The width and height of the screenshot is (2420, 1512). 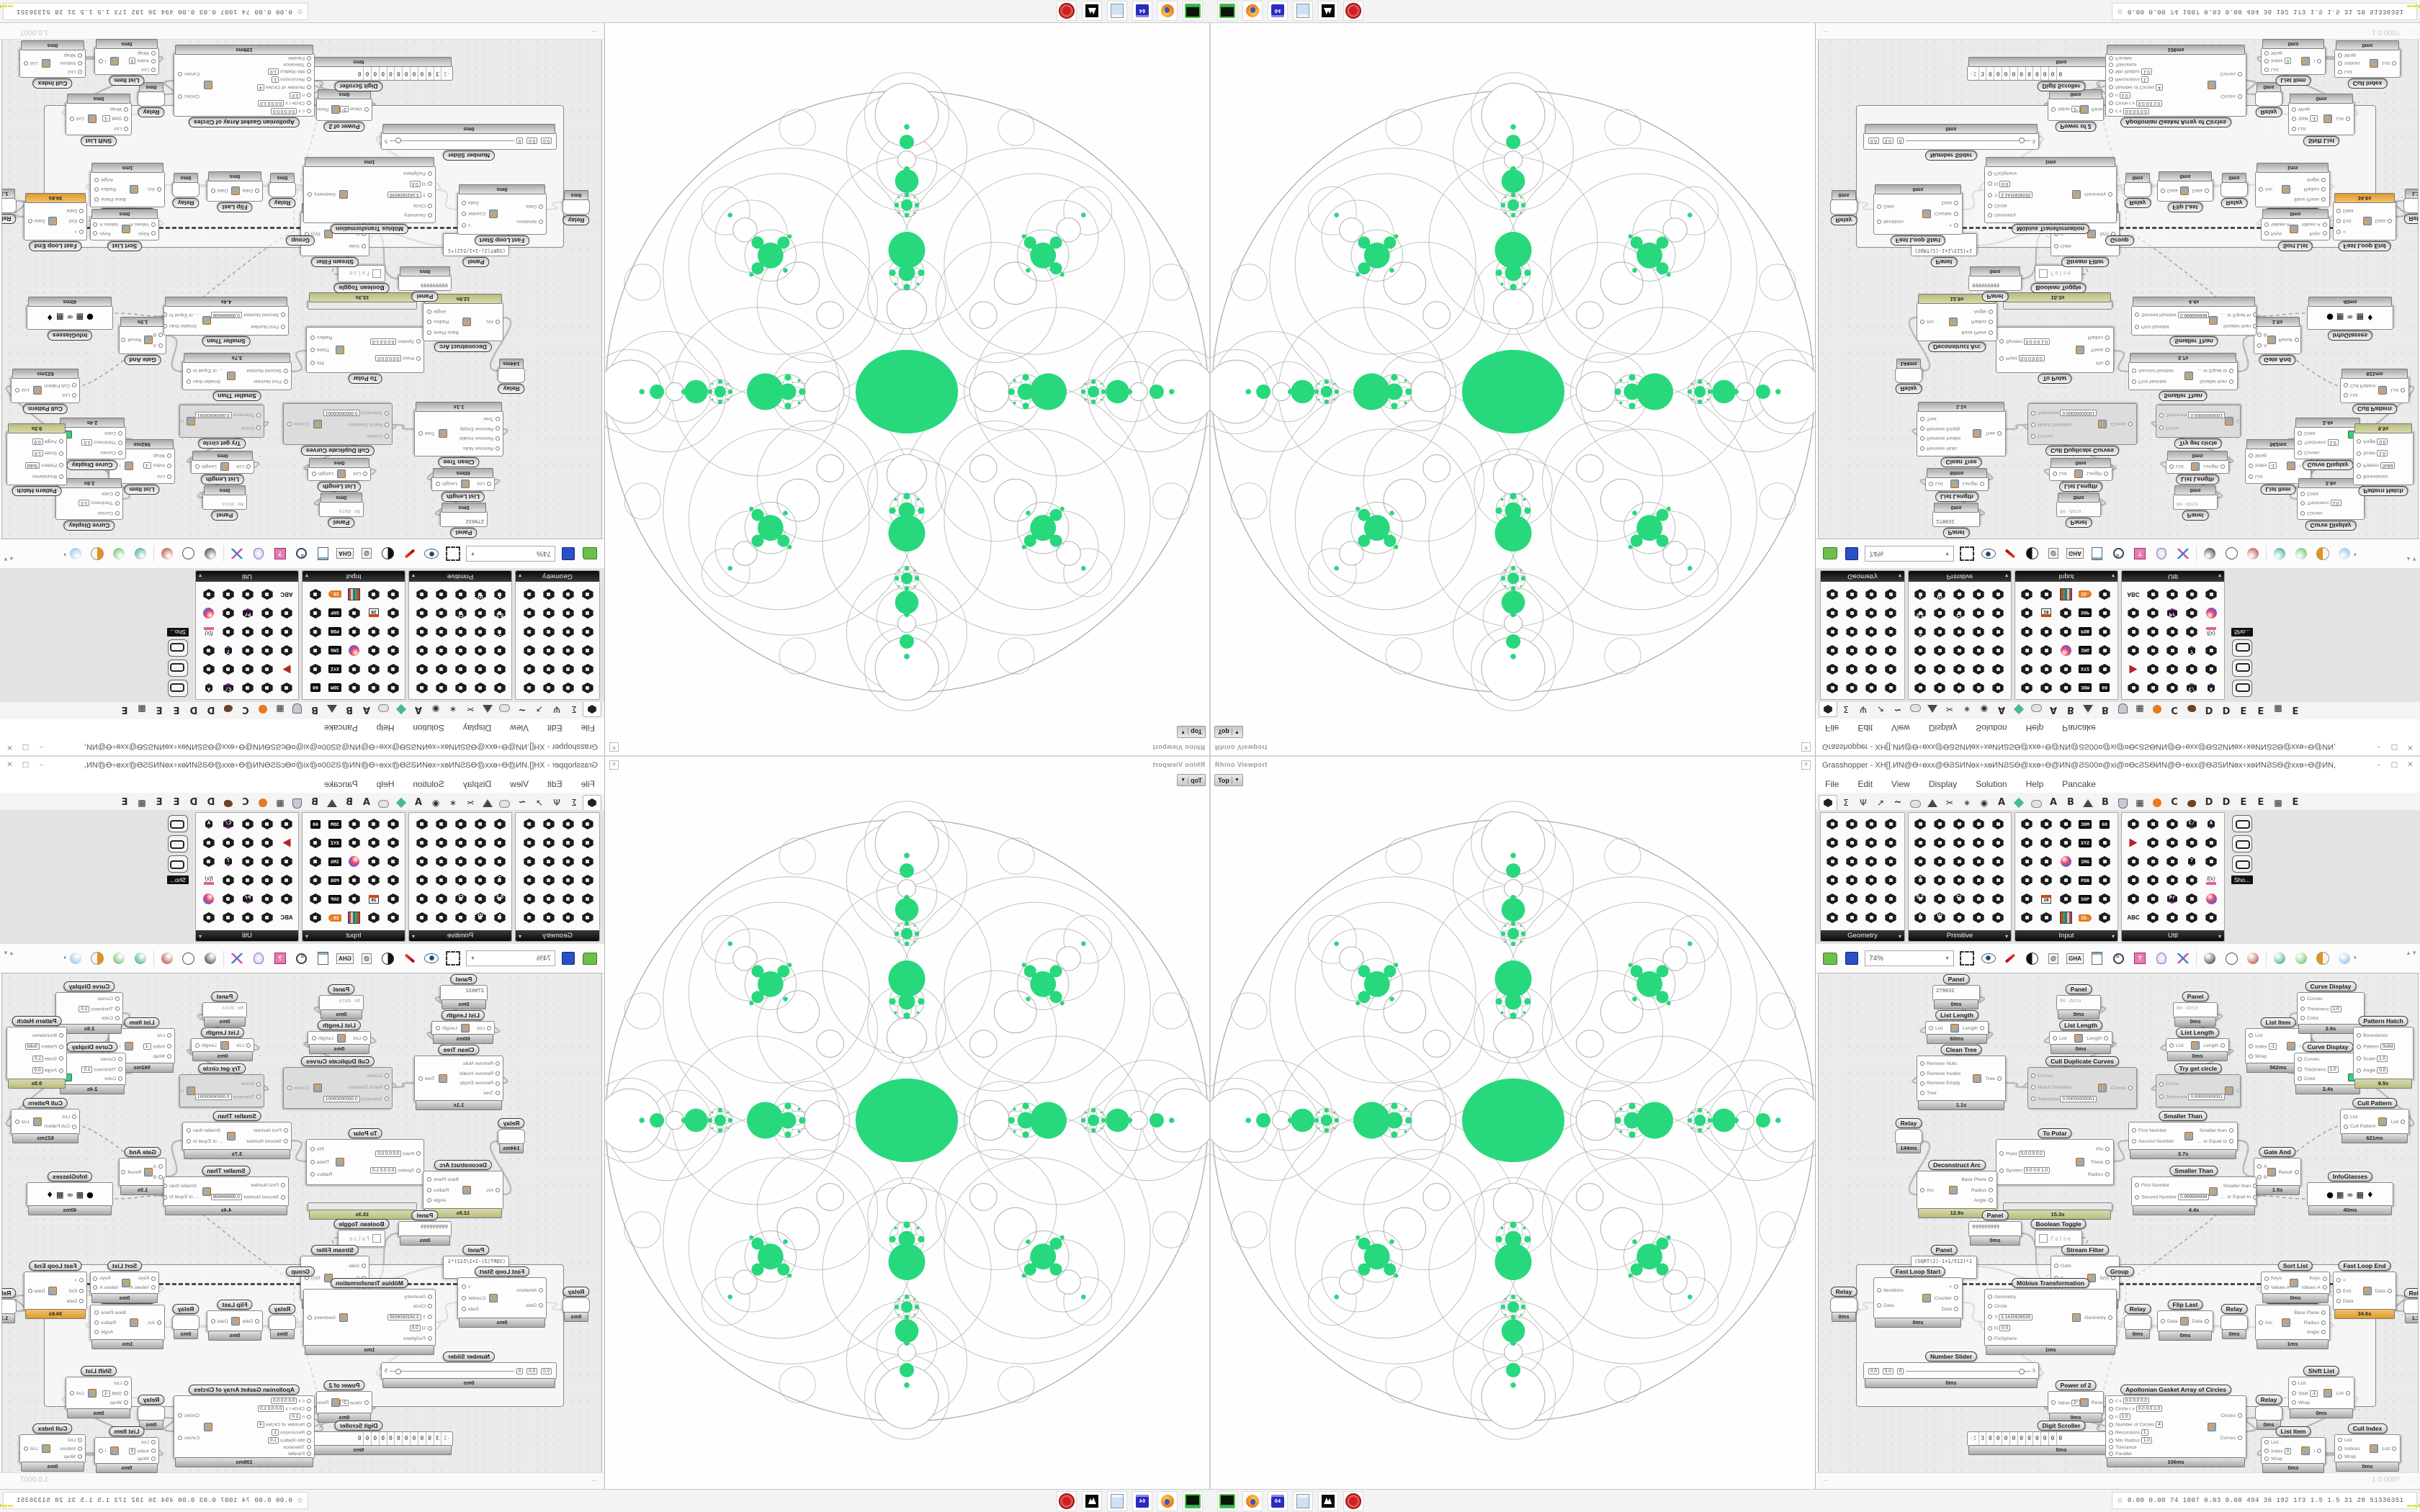 I want to click on calculator-icon, so click(x=1117, y=11).